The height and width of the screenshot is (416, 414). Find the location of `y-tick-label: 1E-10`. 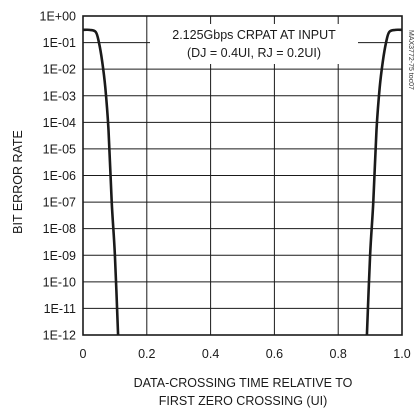

y-tick-label: 1E-10 is located at coordinates (59, 282).